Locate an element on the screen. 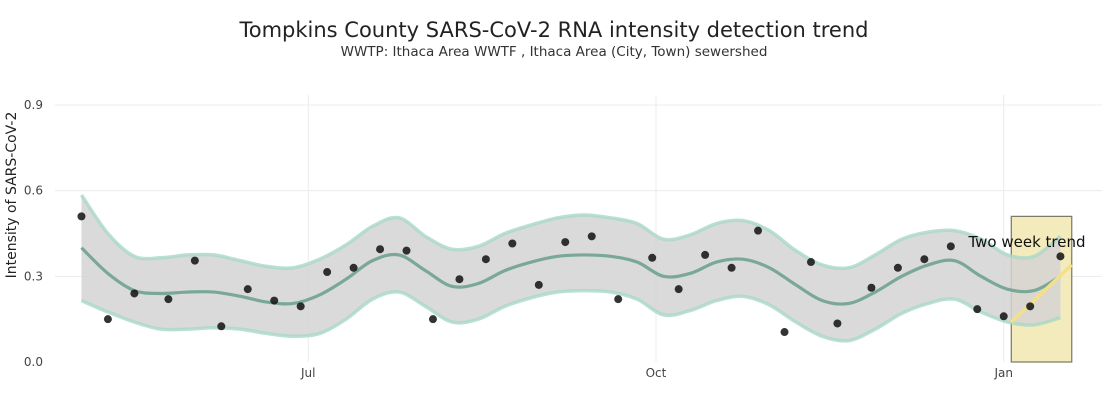 Image resolution: width=1108 pixels, height=400 pixels. y-axis-label: Intensity of SARS-CoV-2 is located at coordinates (12, 195).